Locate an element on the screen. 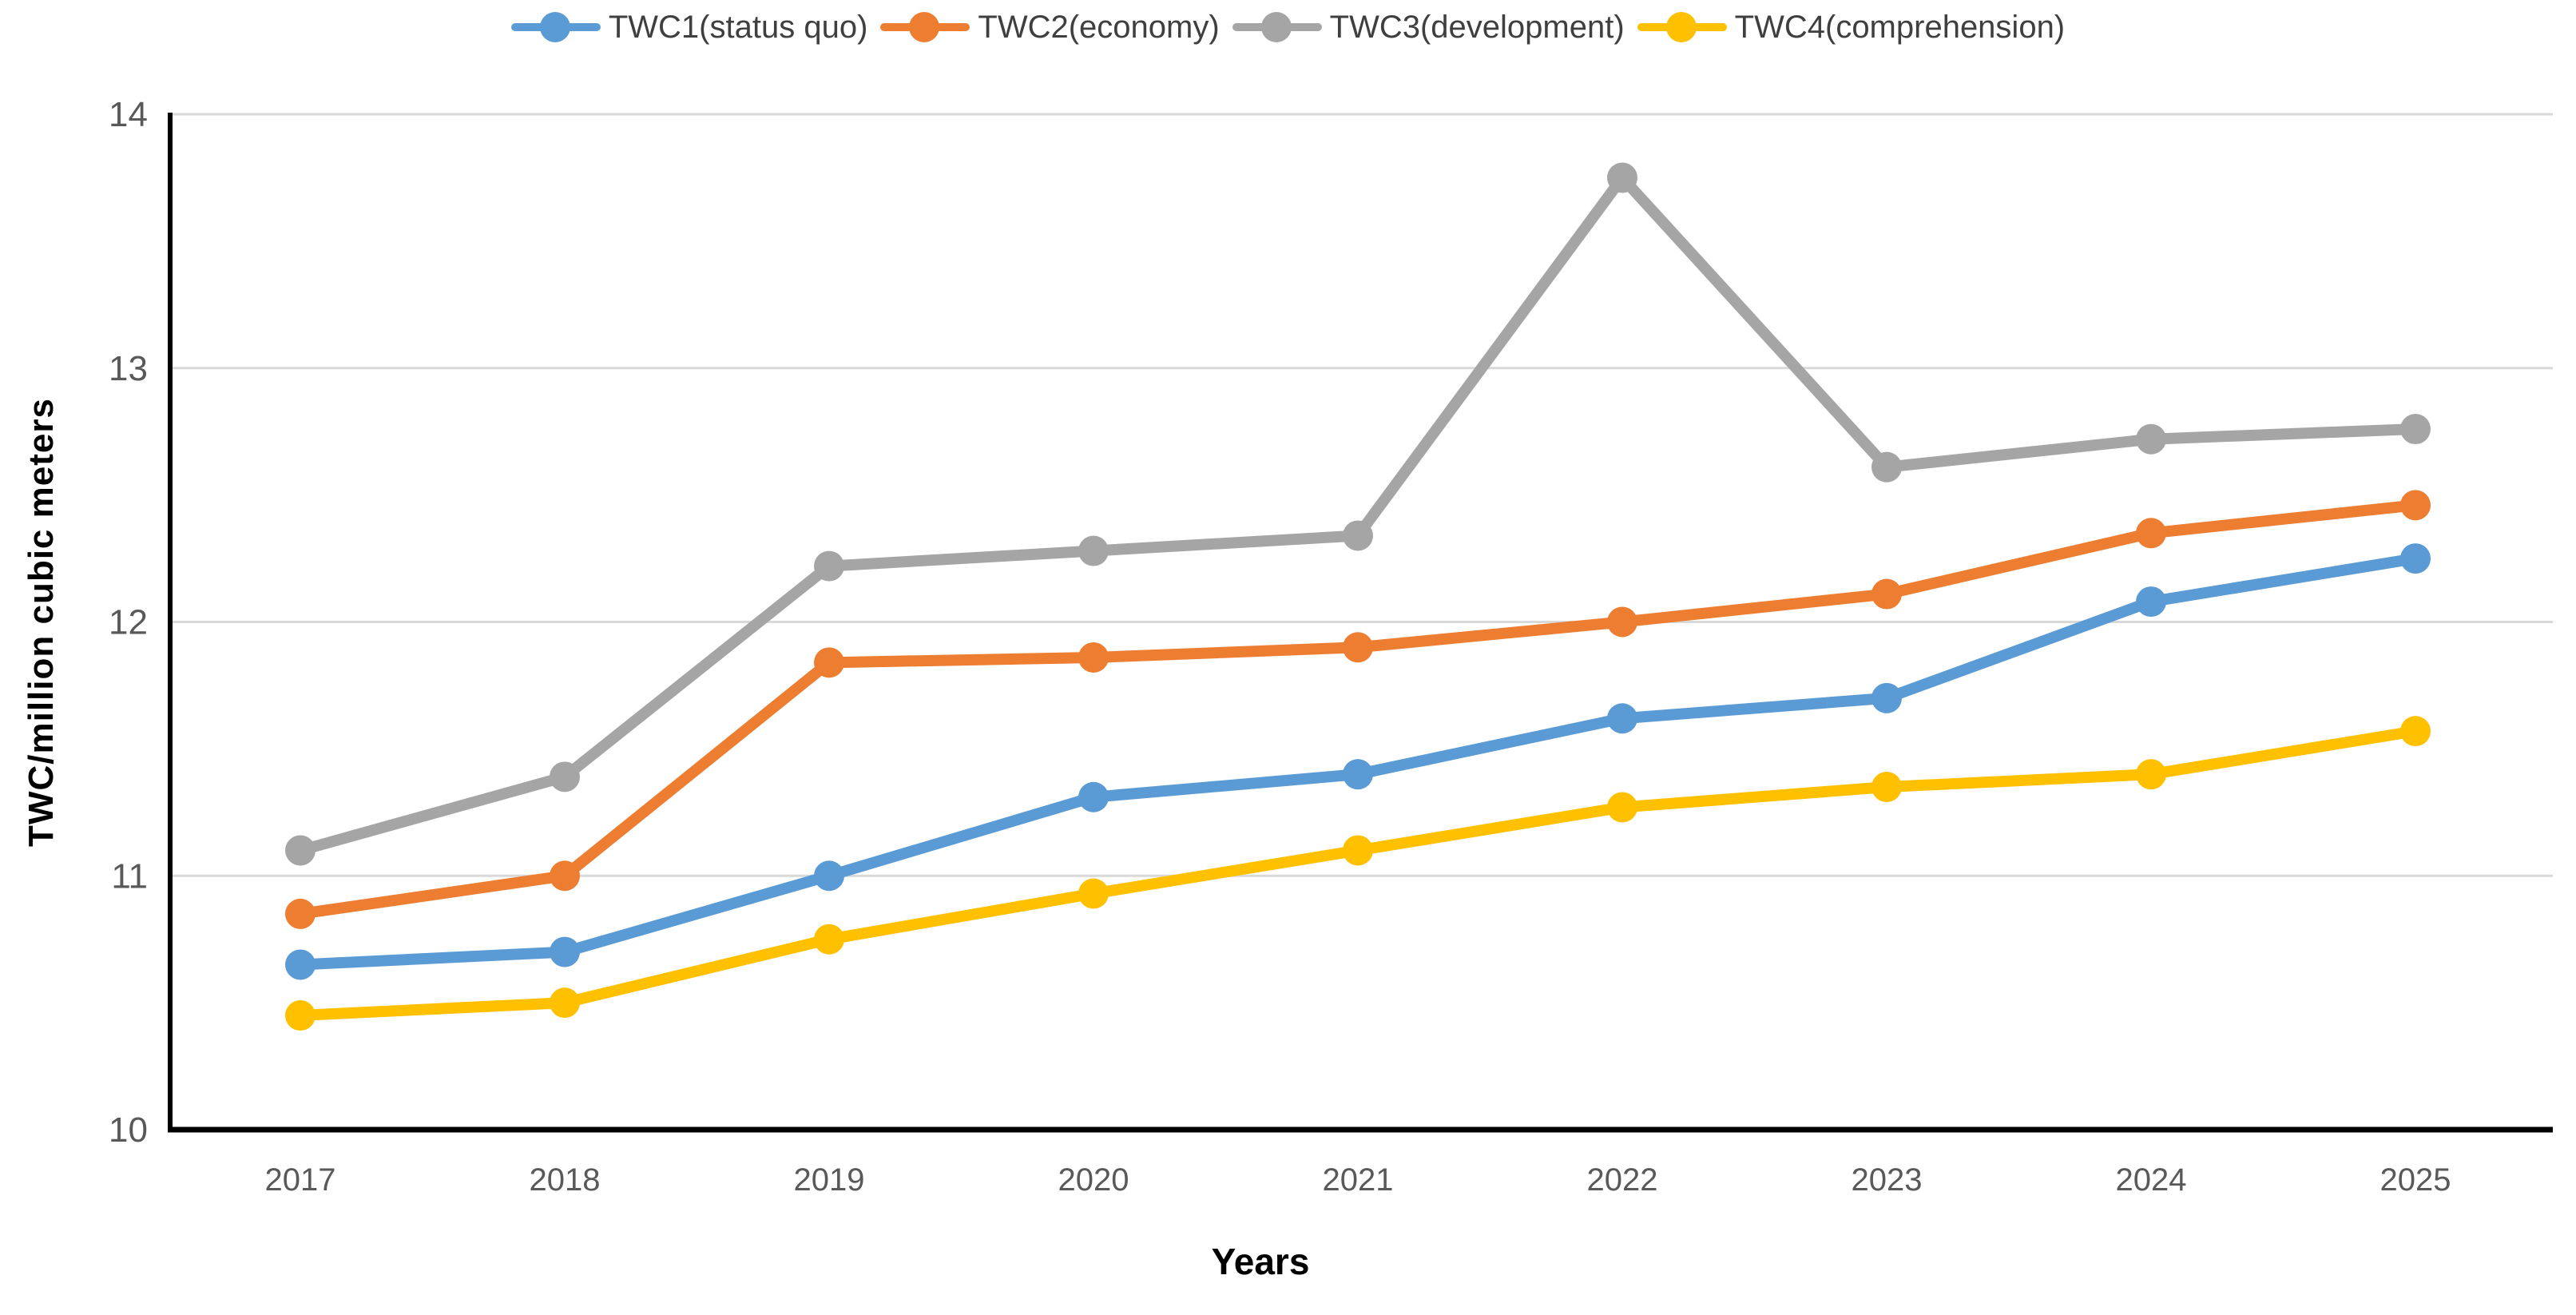  data-point-twc2-2025 is located at coordinates (2415, 505).